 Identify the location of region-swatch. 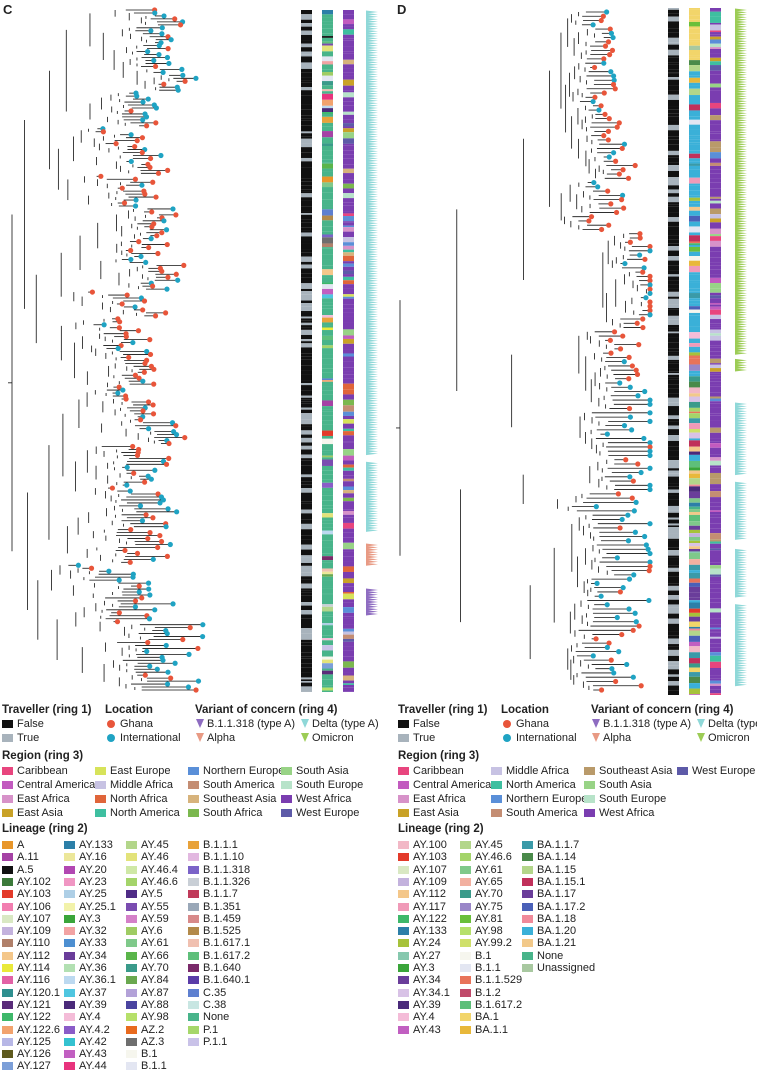
(682, 771).